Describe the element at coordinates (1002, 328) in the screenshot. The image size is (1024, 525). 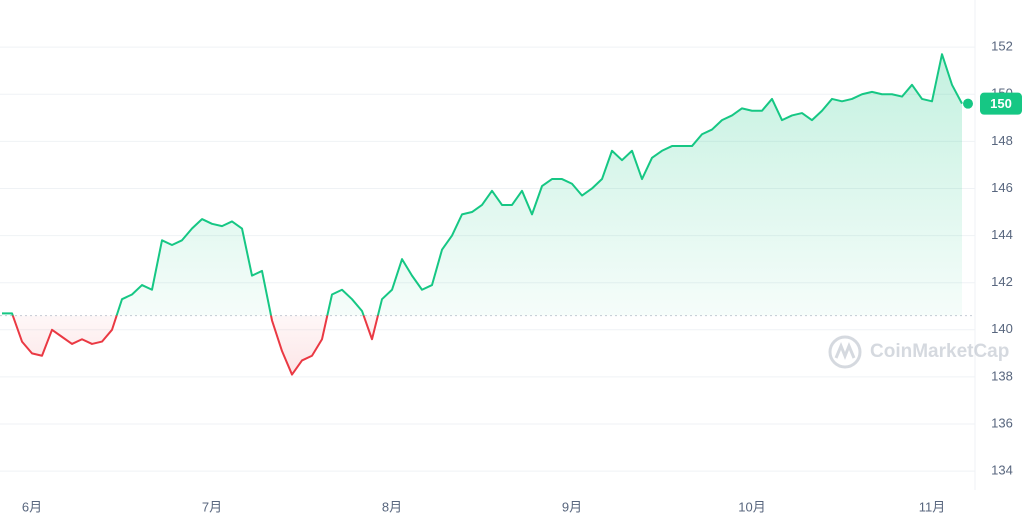
I see `y-tick-label: 140` at that location.